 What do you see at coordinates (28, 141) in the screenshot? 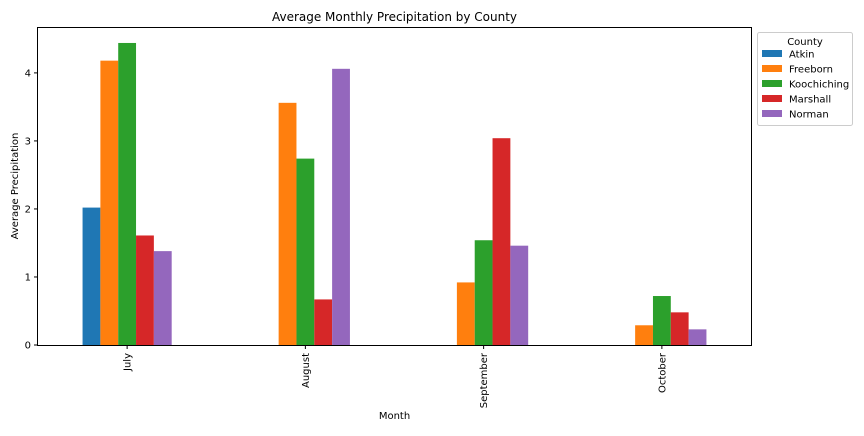
I see `y-tick-label: 3` at bounding box center [28, 141].